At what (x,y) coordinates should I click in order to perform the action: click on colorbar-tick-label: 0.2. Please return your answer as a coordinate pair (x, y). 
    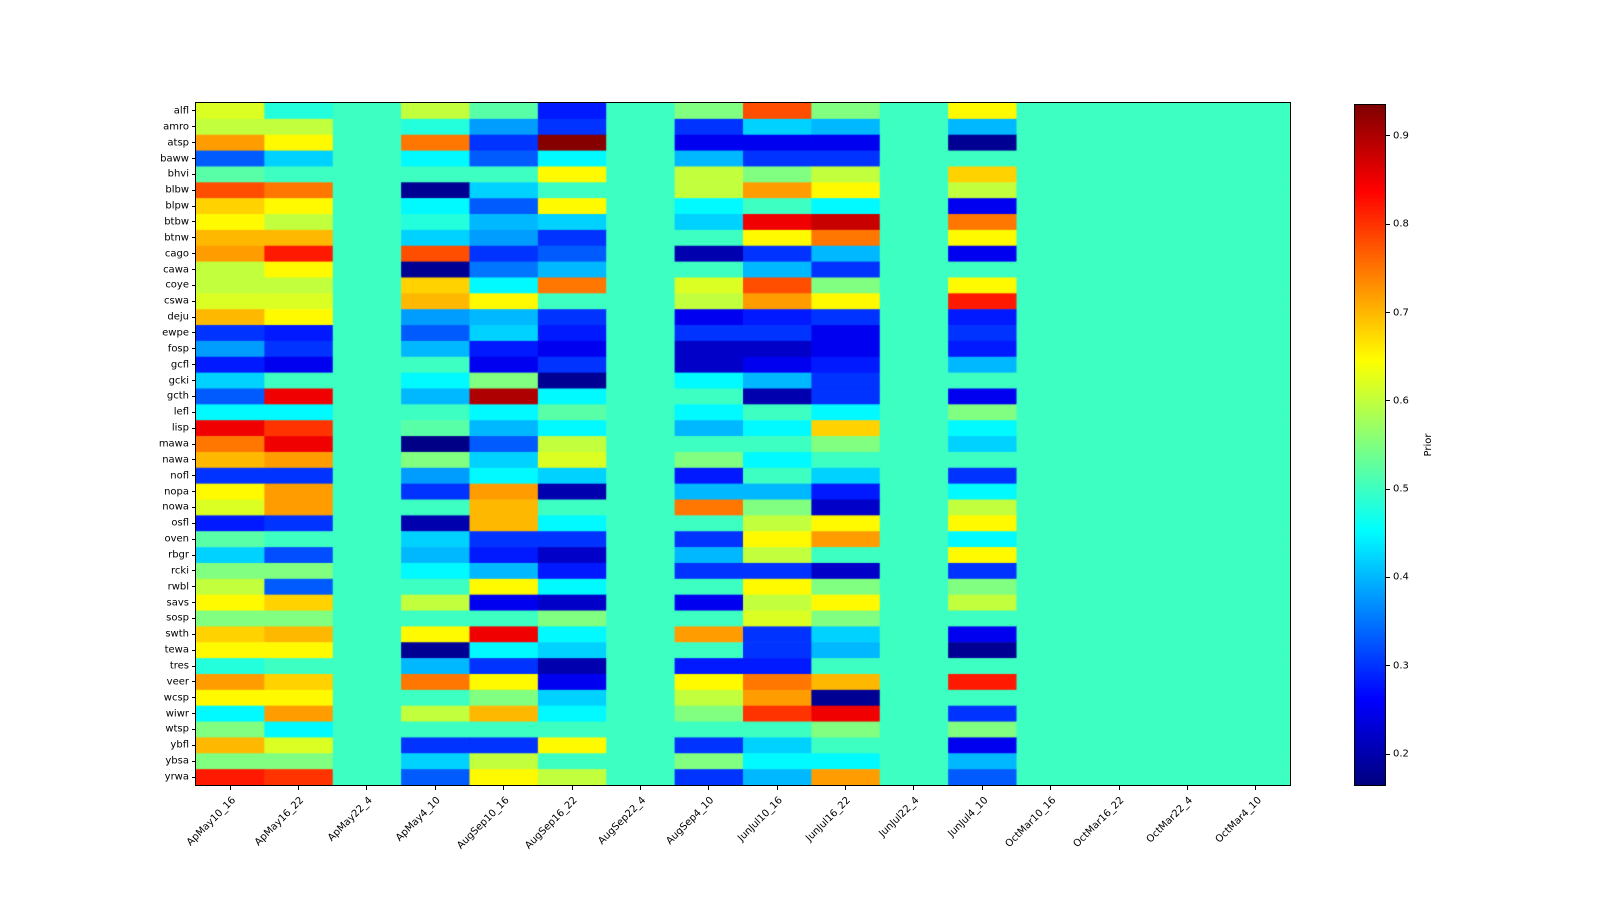
    Looking at the image, I should click on (1401, 754).